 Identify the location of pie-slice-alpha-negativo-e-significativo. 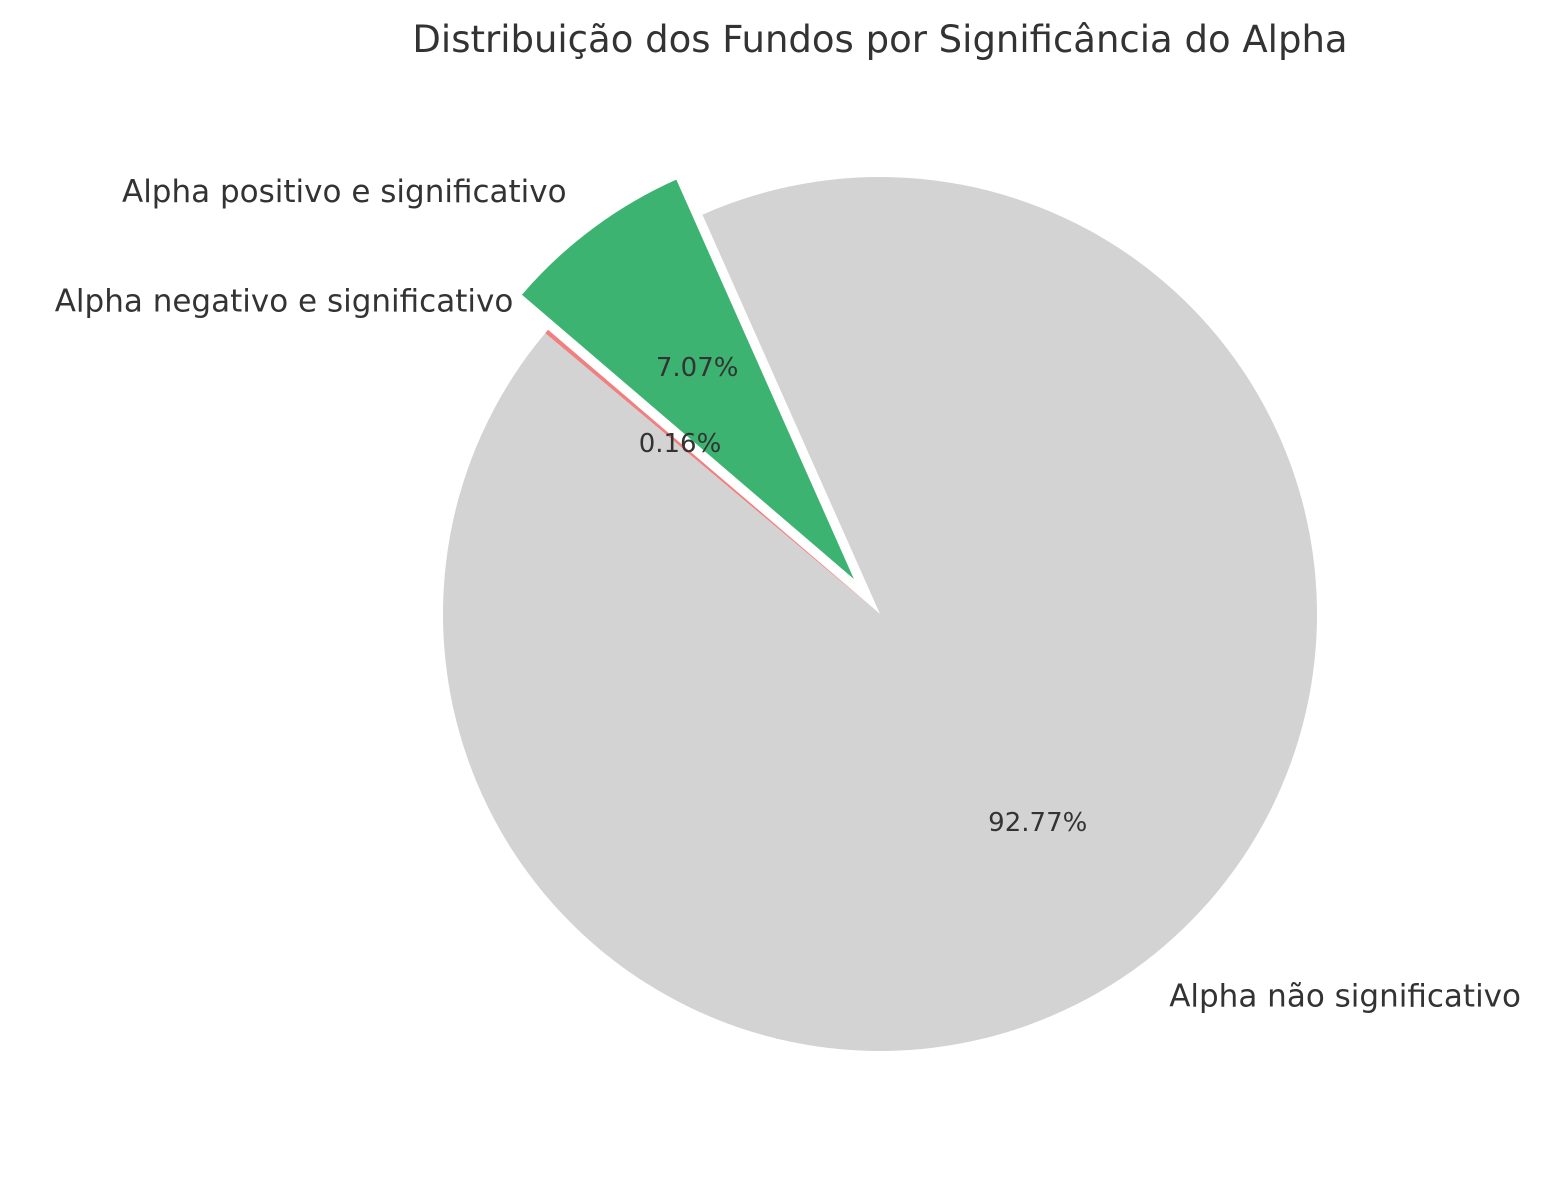
(712, 471).